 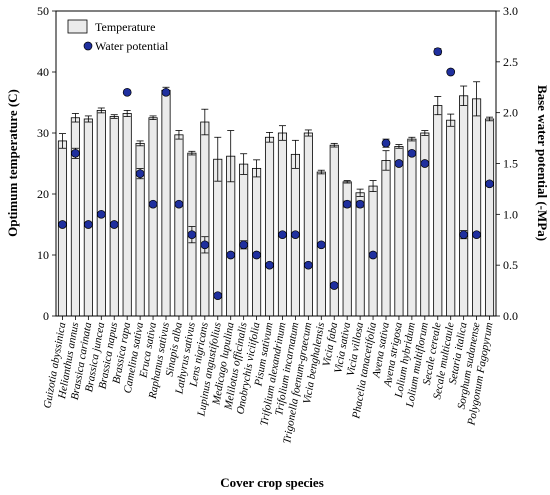 What do you see at coordinates (43, 133) in the screenshot?
I see `y-tick-label: 30` at bounding box center [43, 133].